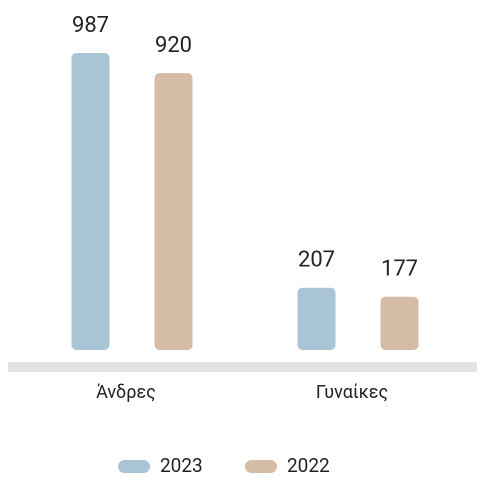 This screenshot has width=477, height=478. What do you see at coordinates (352, 392) in the screenshot?
I see `x-tick-label: Γυναίκες` at bounding box center [352, 392].